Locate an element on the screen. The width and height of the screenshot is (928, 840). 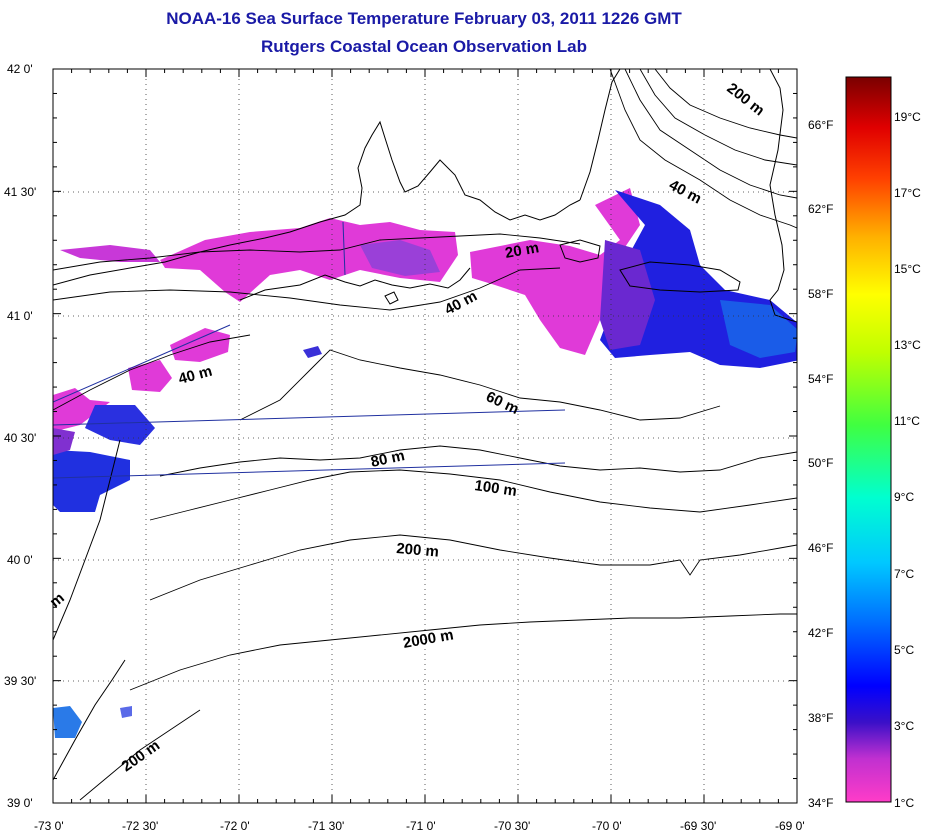
contour-label-200m-a: 200 m is located at coordinates (418, 550).